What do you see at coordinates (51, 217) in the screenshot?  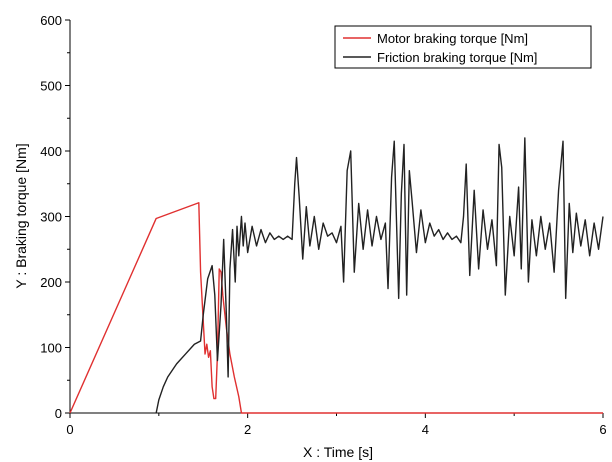 I see `y-tick-label: 300` at bounding box center [51, 217].